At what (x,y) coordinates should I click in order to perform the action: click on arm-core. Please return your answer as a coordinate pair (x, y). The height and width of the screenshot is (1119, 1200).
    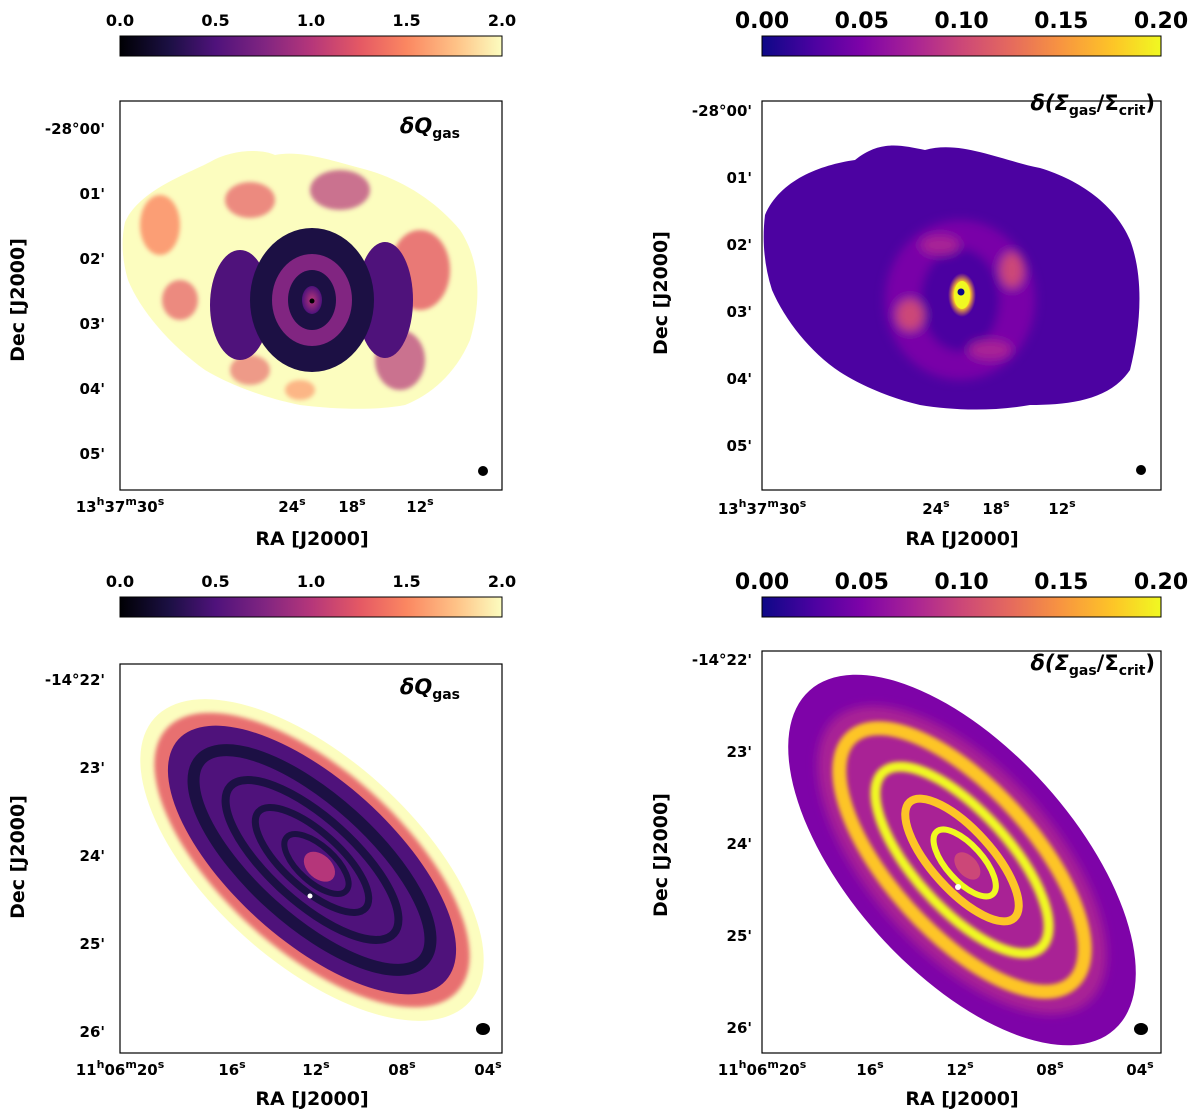
    Looking at the image, I should click on (964, 863).